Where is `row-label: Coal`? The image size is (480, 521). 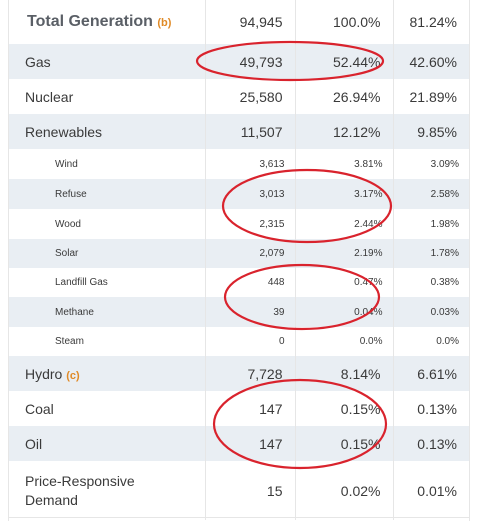 row-label: Coal is located at coordinates (107, 408).